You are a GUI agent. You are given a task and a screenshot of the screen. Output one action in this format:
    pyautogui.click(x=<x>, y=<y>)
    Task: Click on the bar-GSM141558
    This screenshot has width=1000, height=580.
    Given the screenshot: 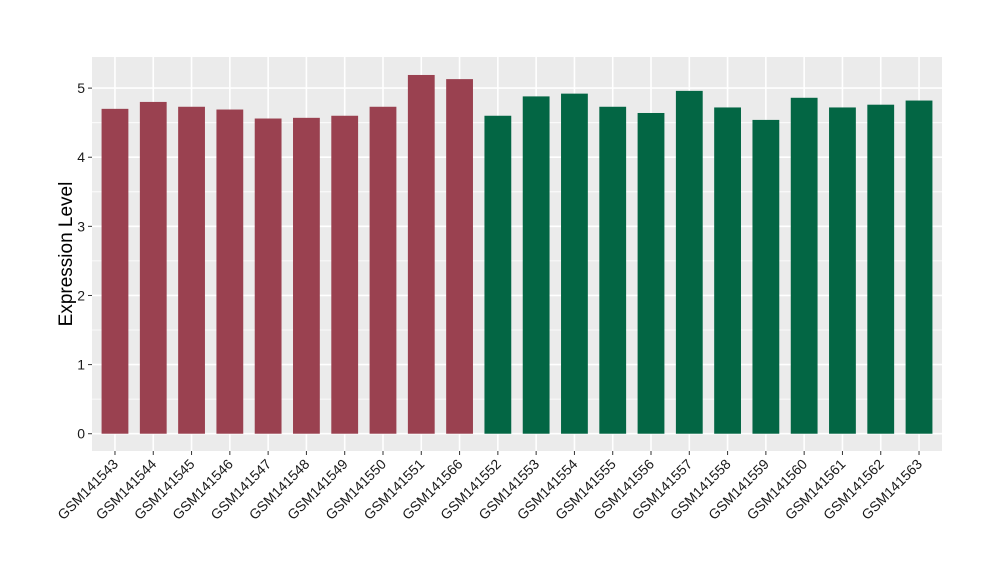 What is the action you would take?
    pyautogui.click(x=727, y=270)
    